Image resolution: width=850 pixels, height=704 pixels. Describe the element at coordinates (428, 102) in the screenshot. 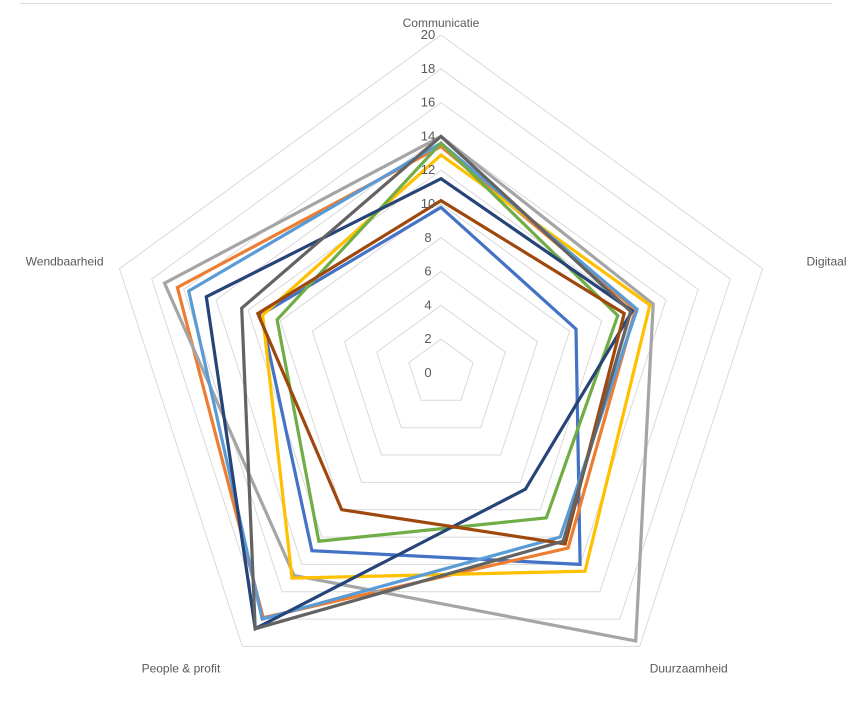

I see `tick-label-16: 16` at that location.